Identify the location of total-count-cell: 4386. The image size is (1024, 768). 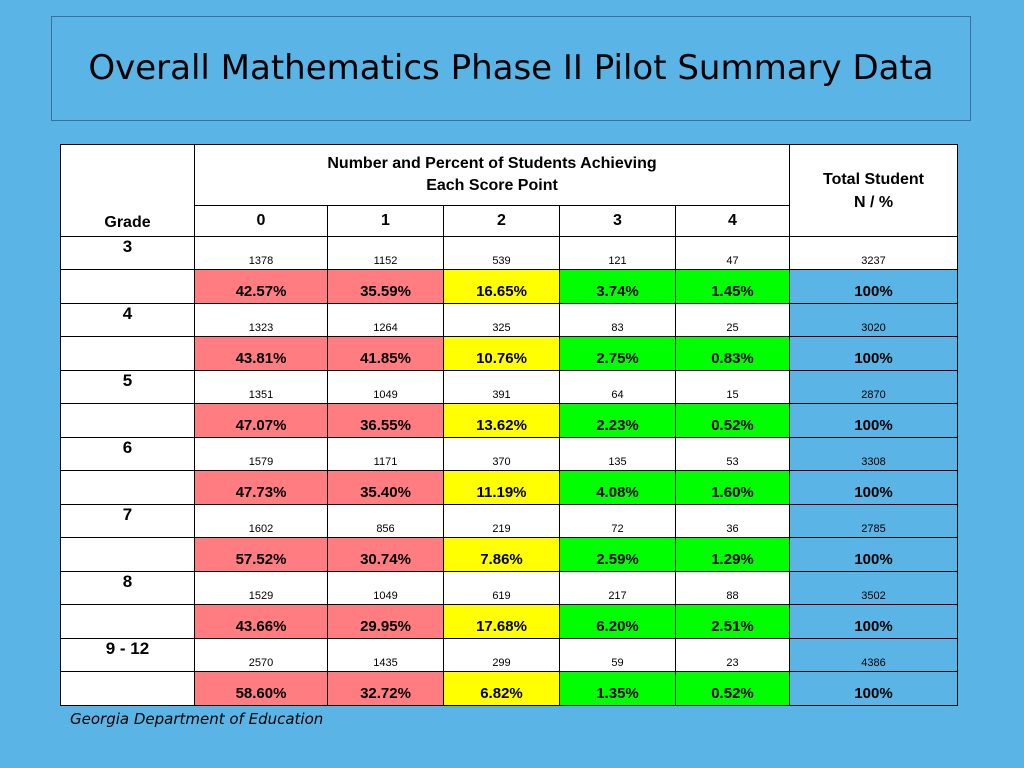
(873, 655).